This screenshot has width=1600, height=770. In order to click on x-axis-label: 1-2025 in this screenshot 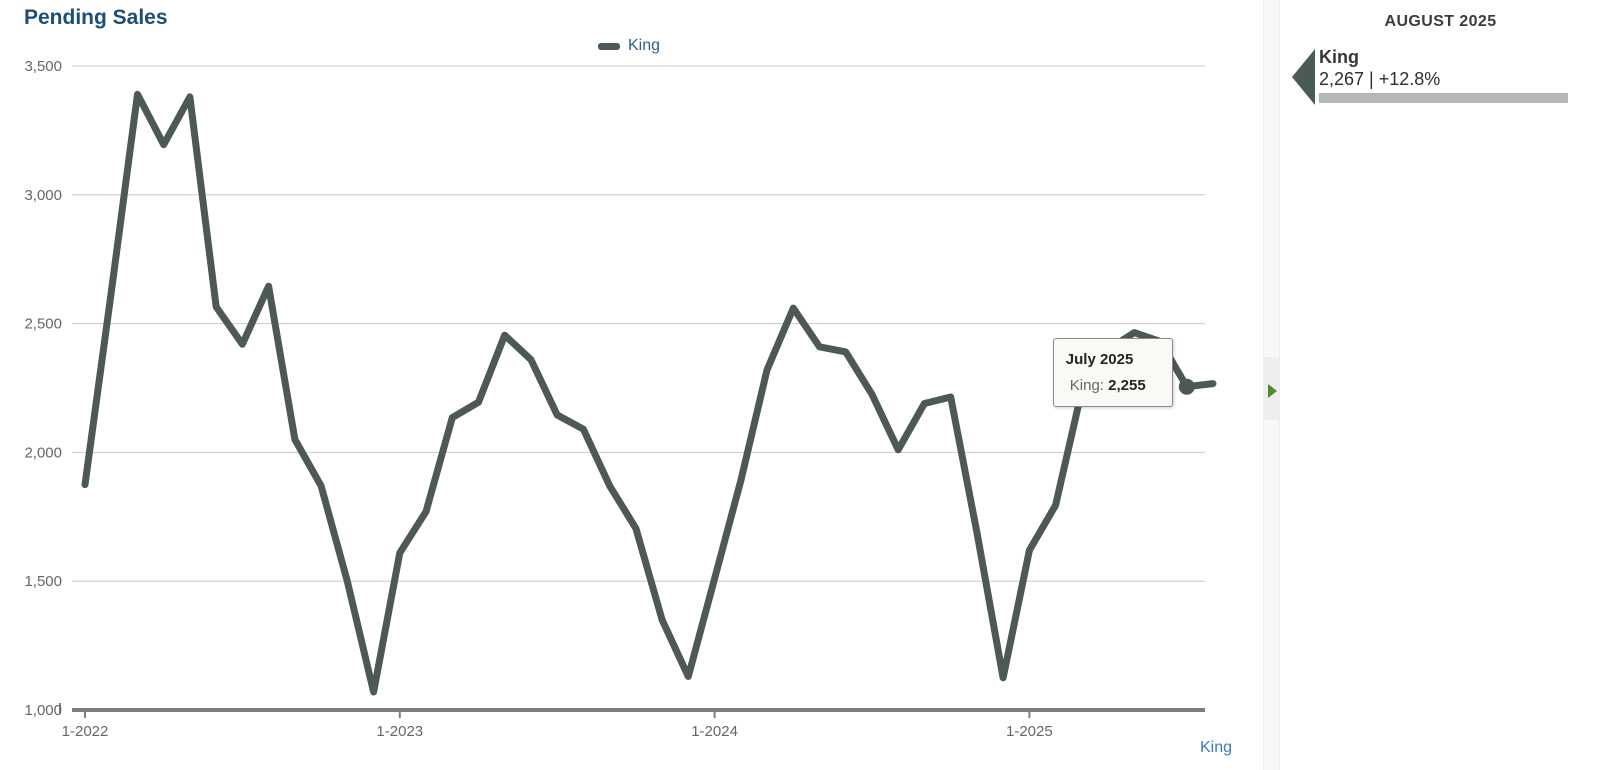, I will do `click(1029, 731)`.